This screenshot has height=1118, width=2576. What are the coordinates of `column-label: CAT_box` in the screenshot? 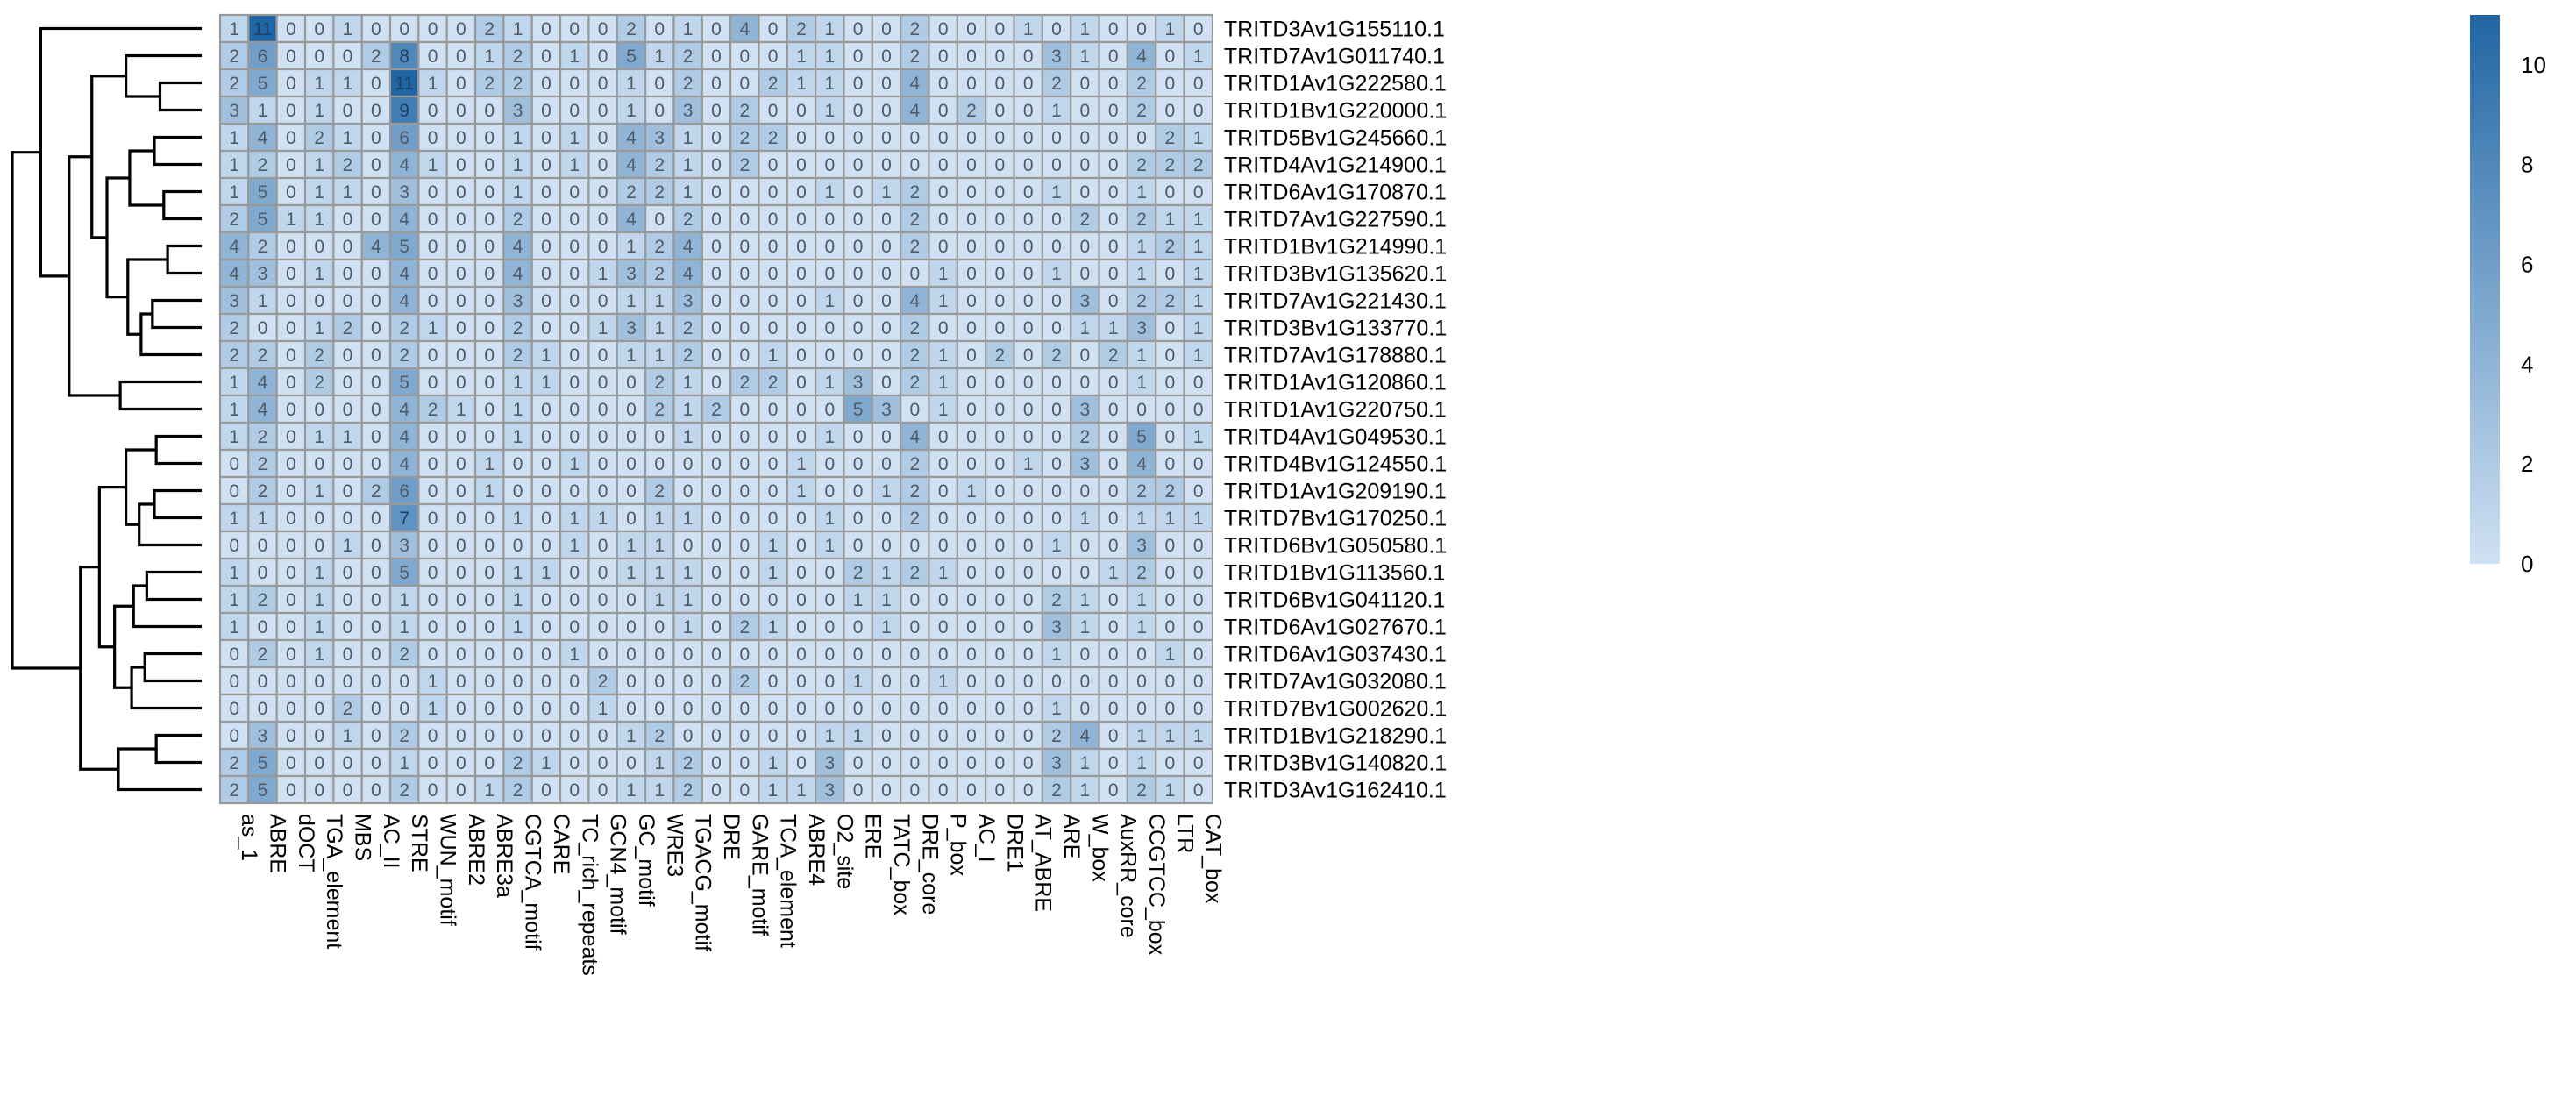 It's located at (1213, 859).